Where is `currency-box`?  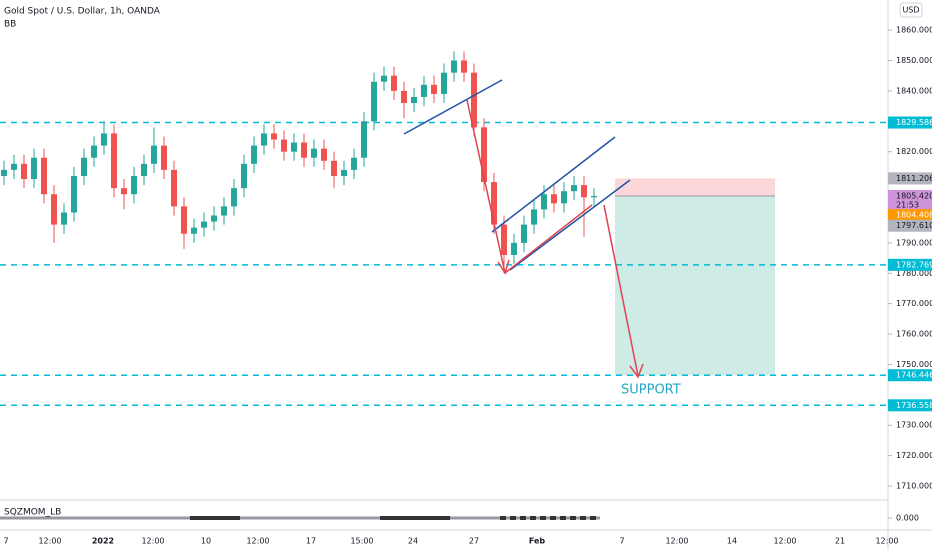 currency-box is located at coordinates (911, 10).